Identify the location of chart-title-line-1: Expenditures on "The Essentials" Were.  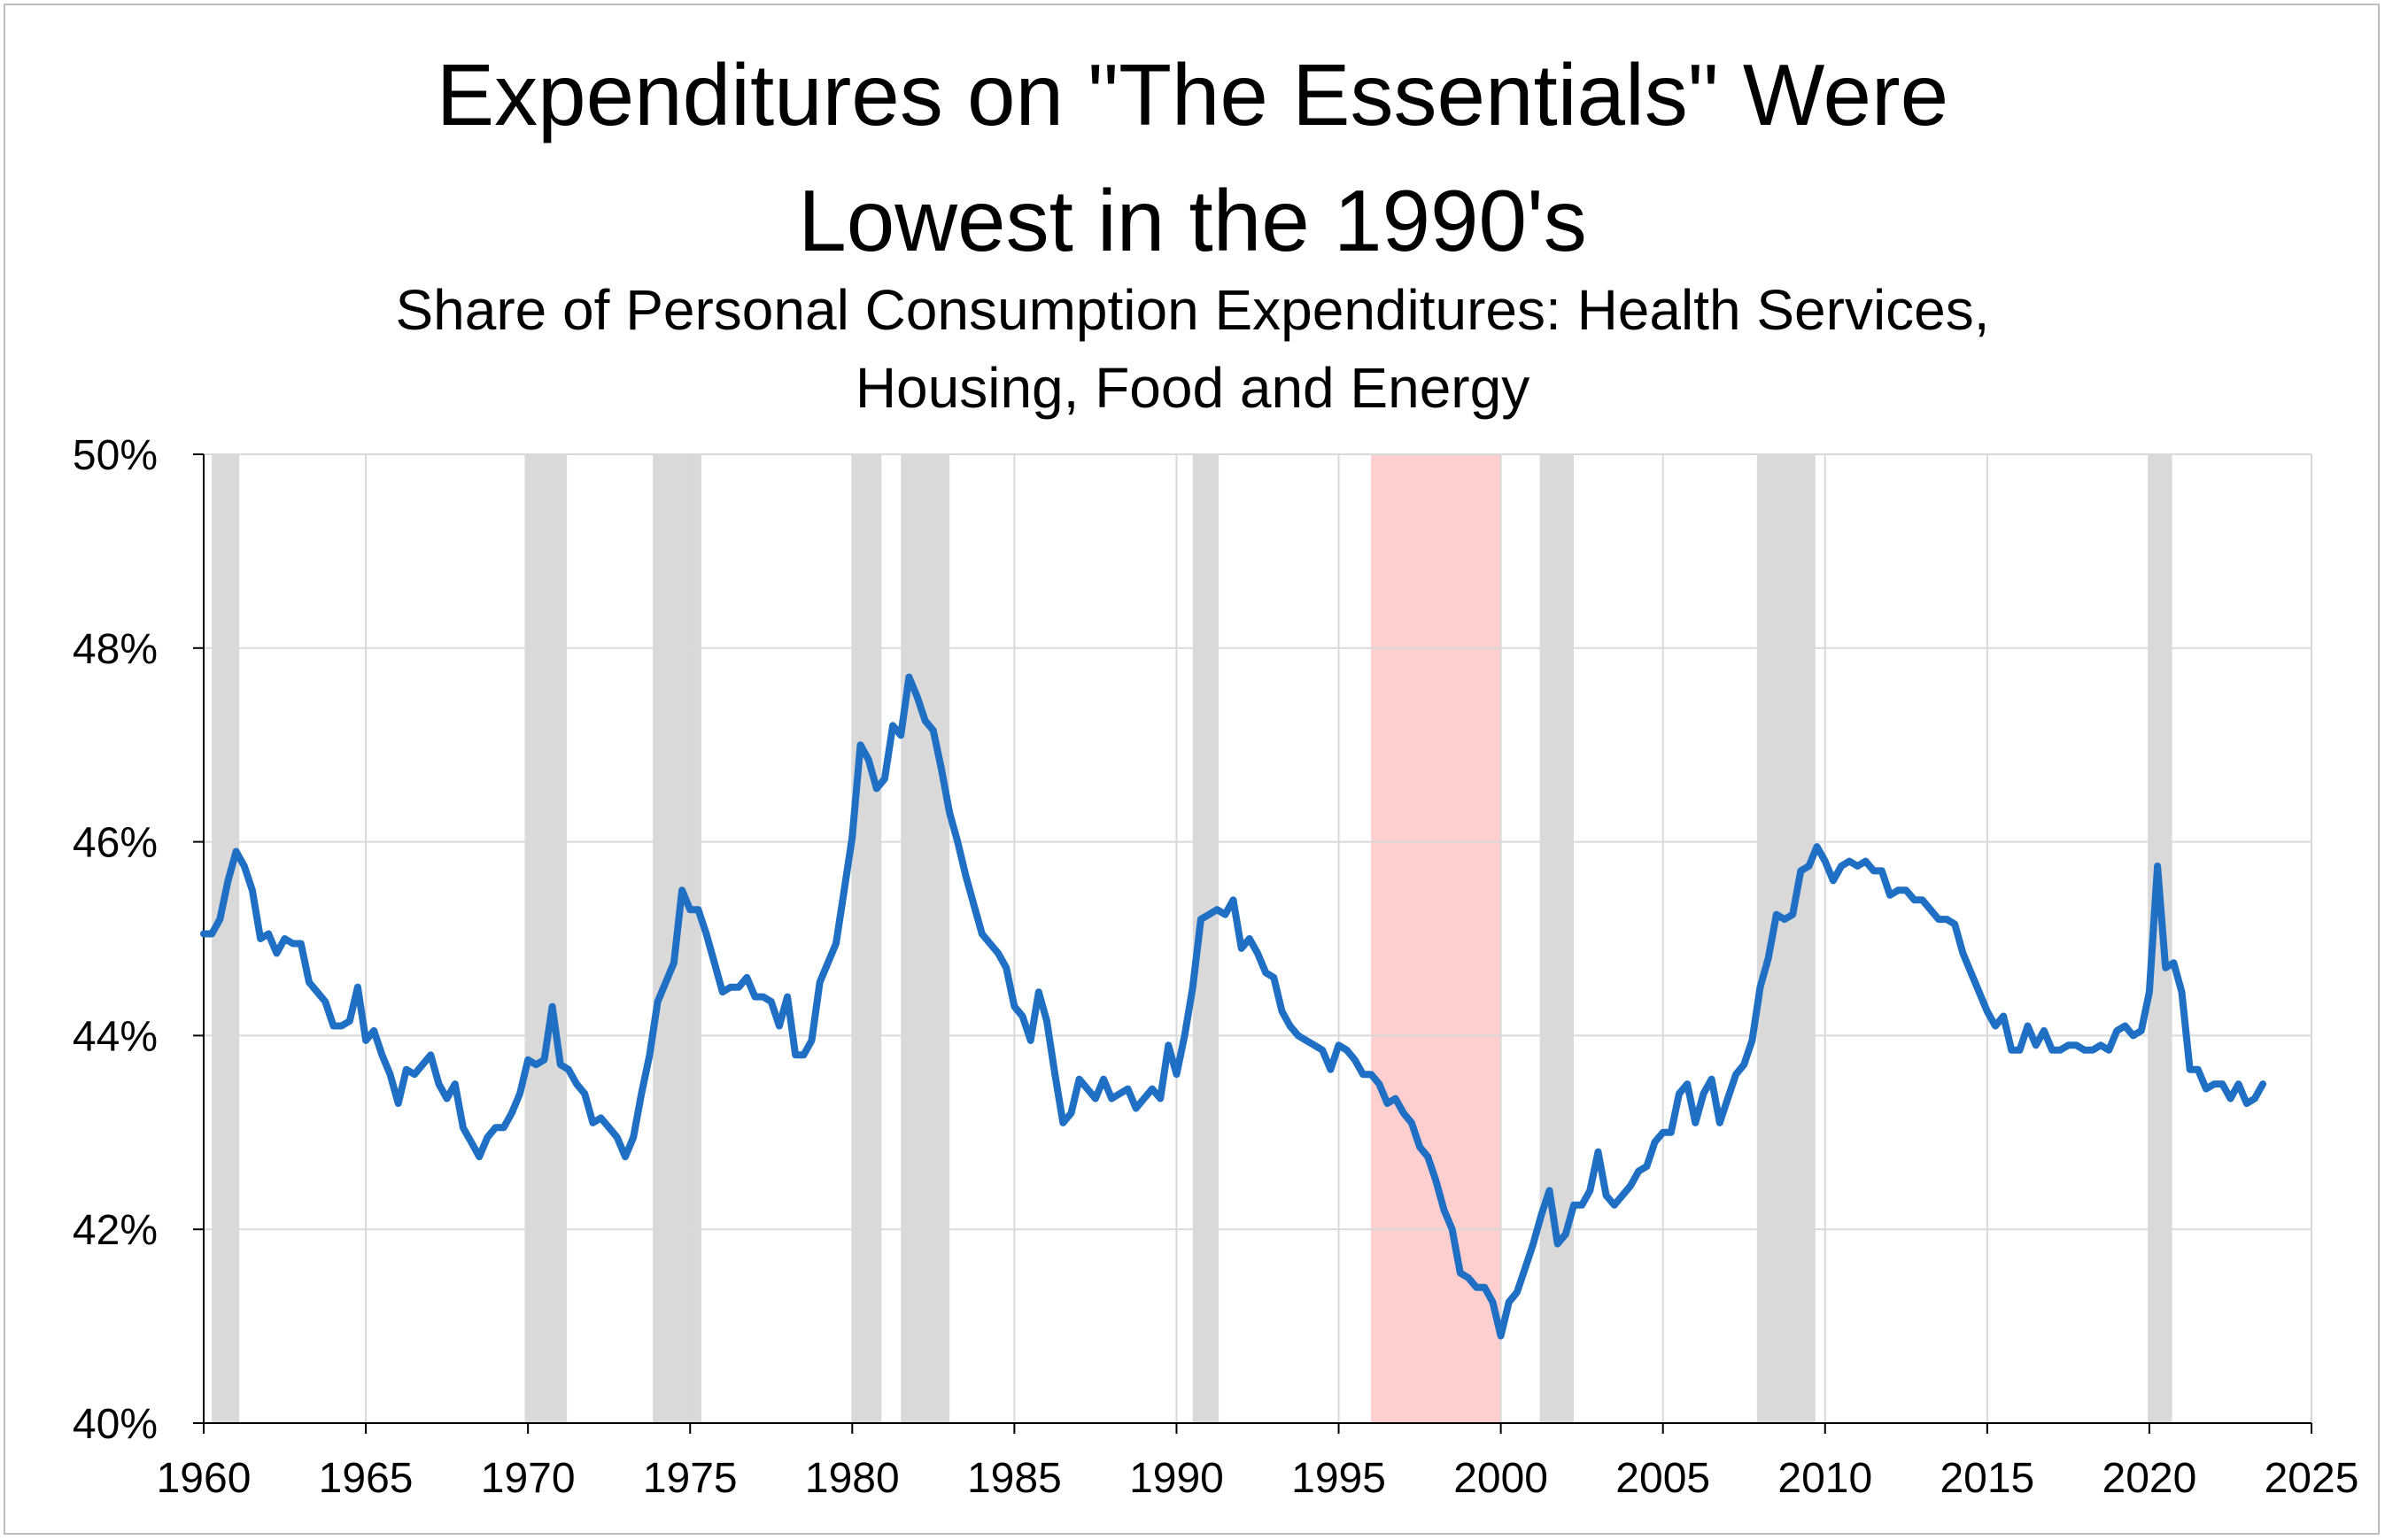
(1192, 94).